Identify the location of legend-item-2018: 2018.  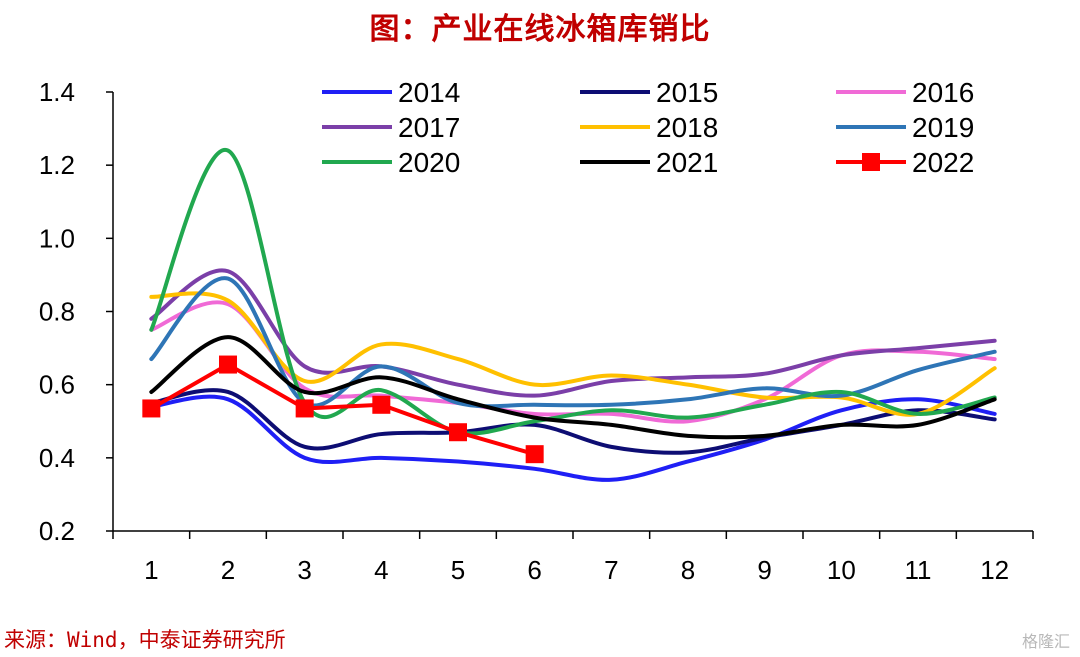
(649, 127).